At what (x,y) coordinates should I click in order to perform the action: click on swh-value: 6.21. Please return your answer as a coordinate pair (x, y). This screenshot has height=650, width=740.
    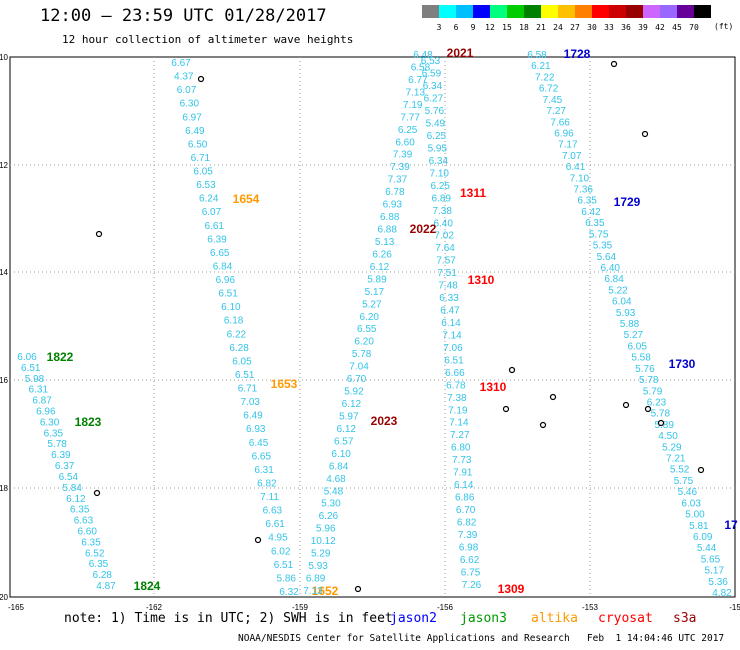
    Looking at the image, I should click on (541, 66).